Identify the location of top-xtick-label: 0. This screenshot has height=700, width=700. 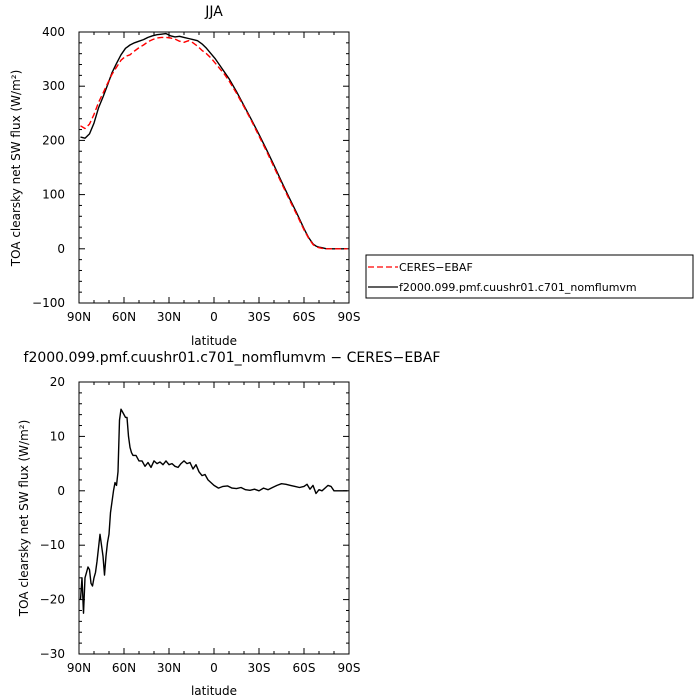
(214, 317).